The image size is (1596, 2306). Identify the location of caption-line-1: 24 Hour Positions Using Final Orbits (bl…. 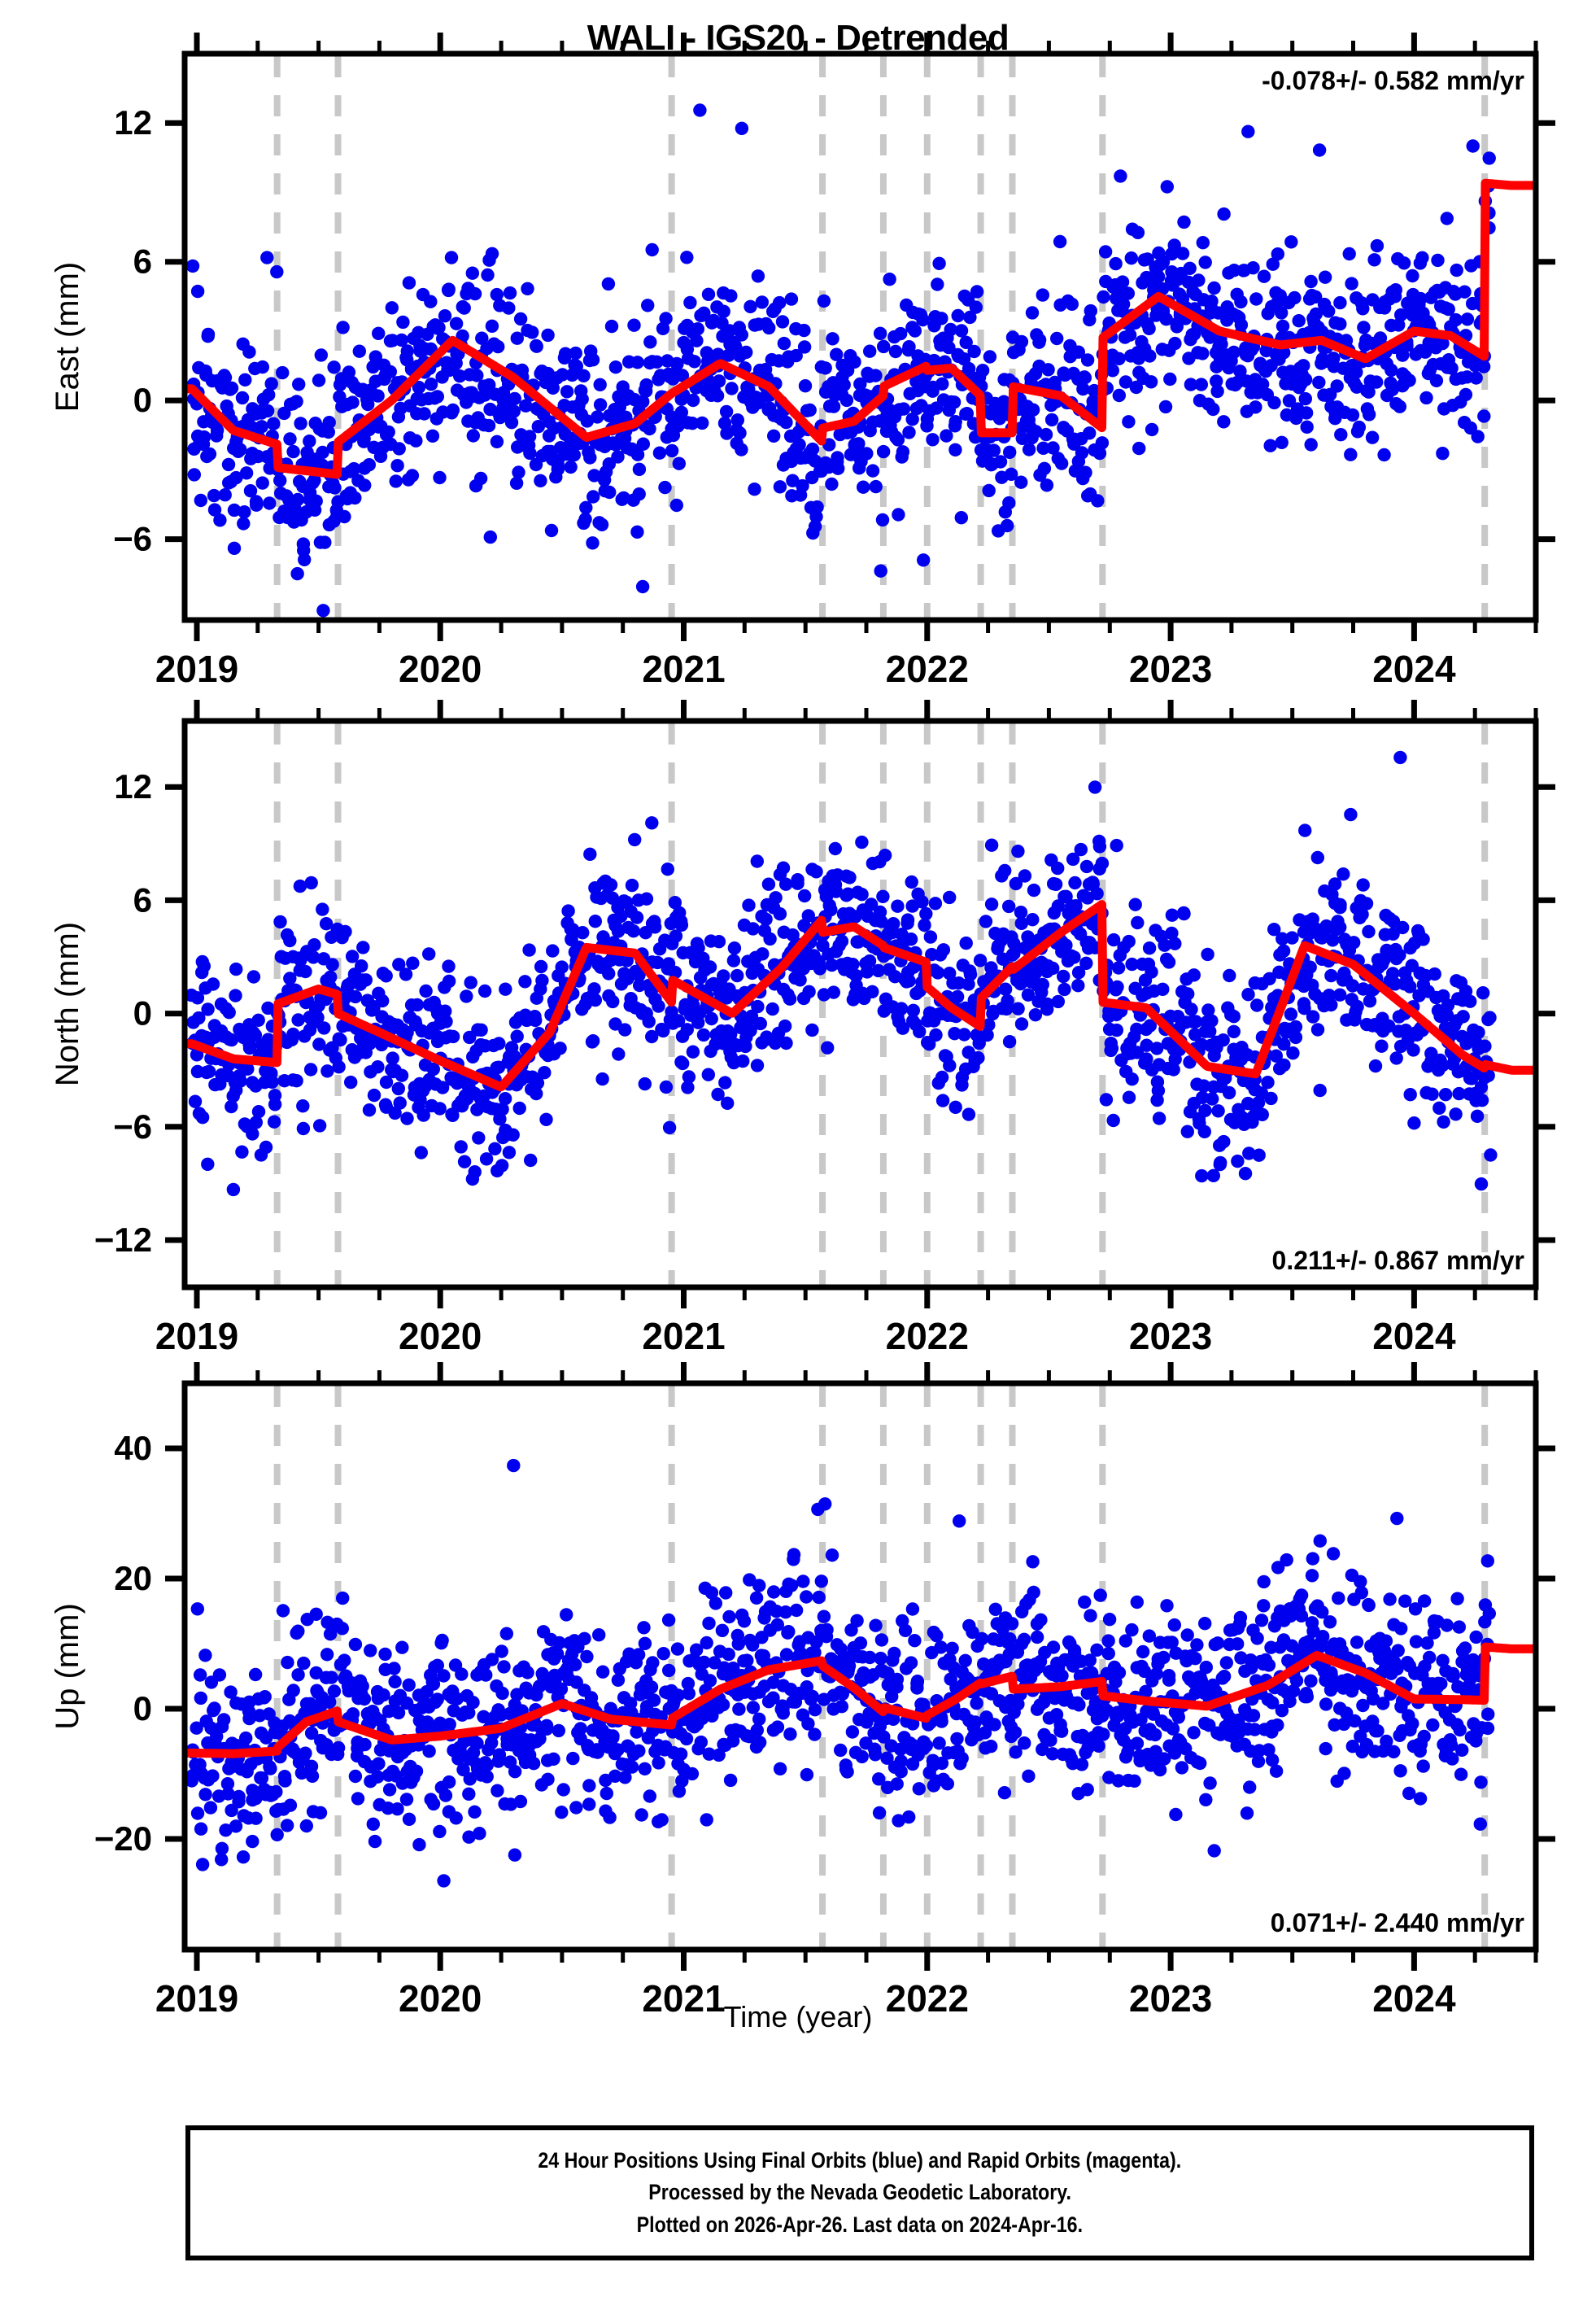
(860, 2160).